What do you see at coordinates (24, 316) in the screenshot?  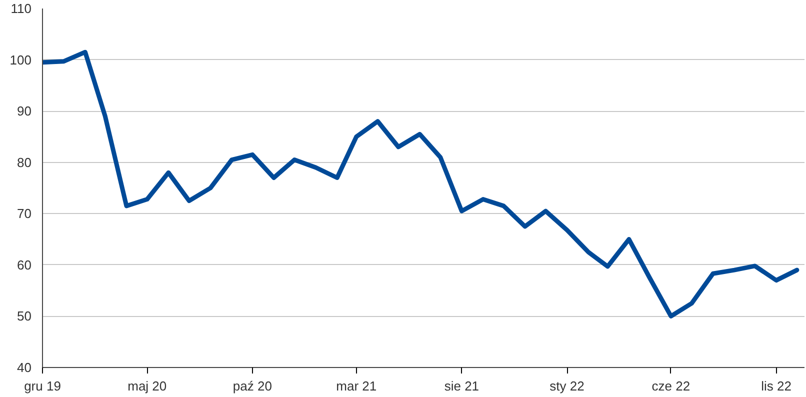 I see `y-tick-label: 50` at bounding box center [24, 316].